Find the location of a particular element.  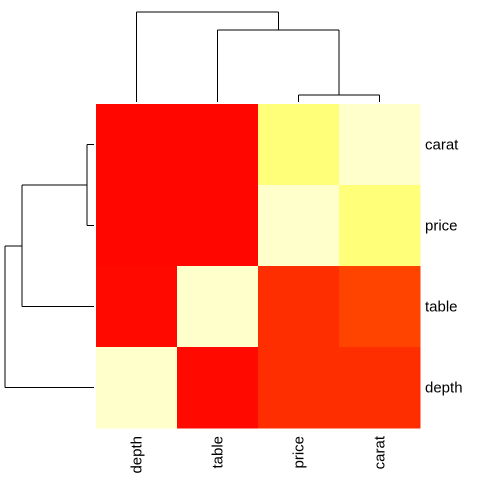

heatmap-cell-carat-depth is located at coordinates (137, 145).